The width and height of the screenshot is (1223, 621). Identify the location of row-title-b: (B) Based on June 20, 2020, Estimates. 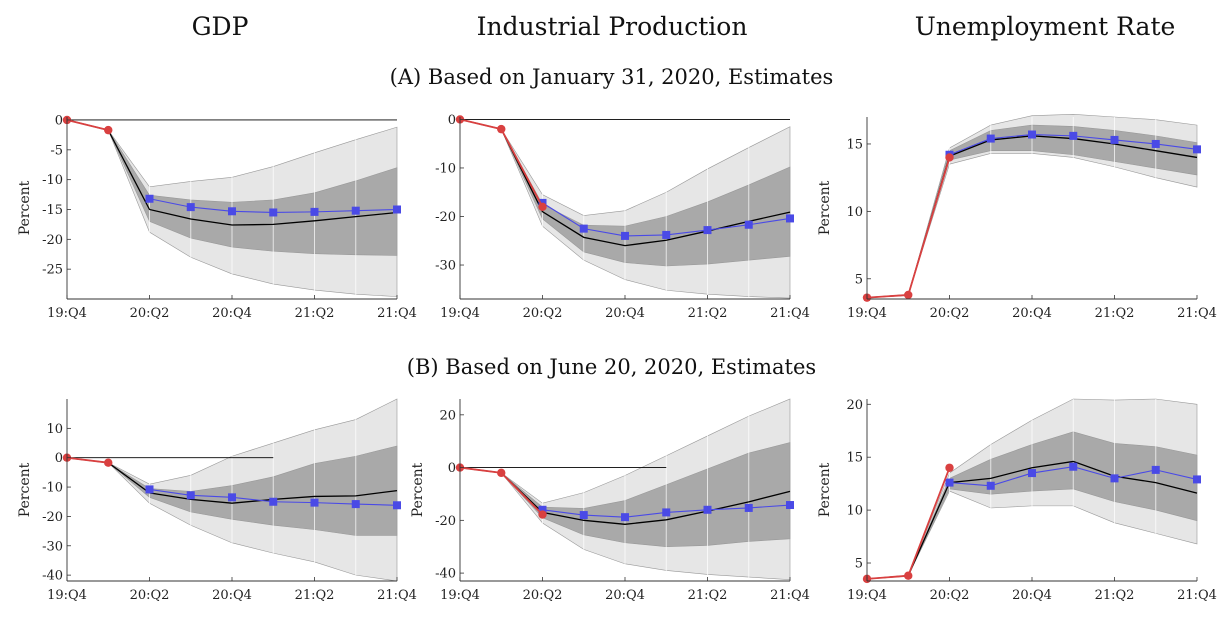
(611, 367).